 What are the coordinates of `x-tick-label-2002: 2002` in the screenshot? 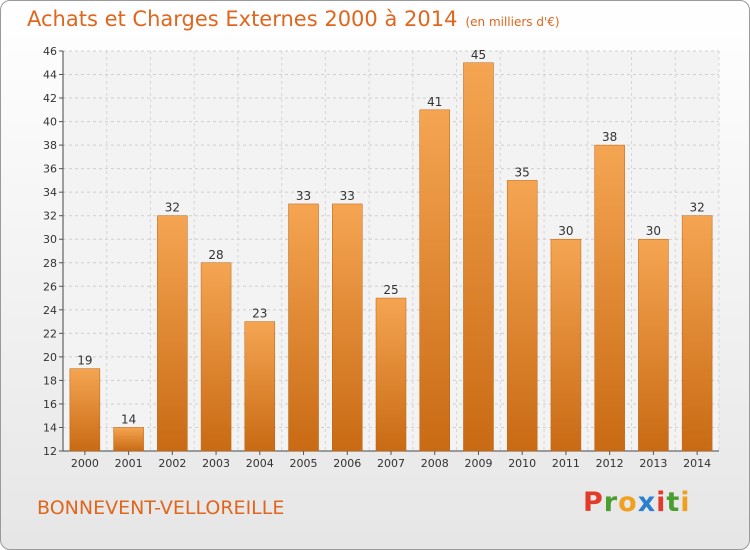 It's located at (172, 463).